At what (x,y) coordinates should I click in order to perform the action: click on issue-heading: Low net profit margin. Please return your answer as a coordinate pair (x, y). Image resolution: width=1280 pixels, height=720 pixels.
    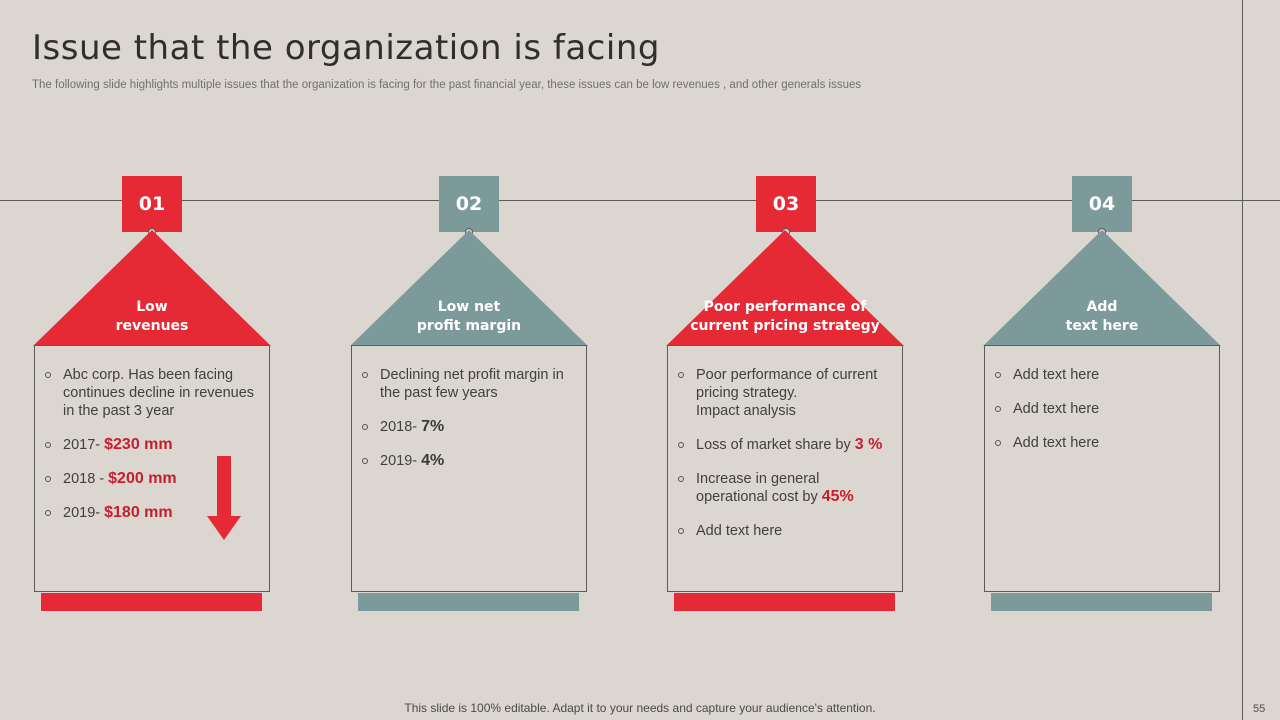
    Looking at the image, I should click on (469, 316).